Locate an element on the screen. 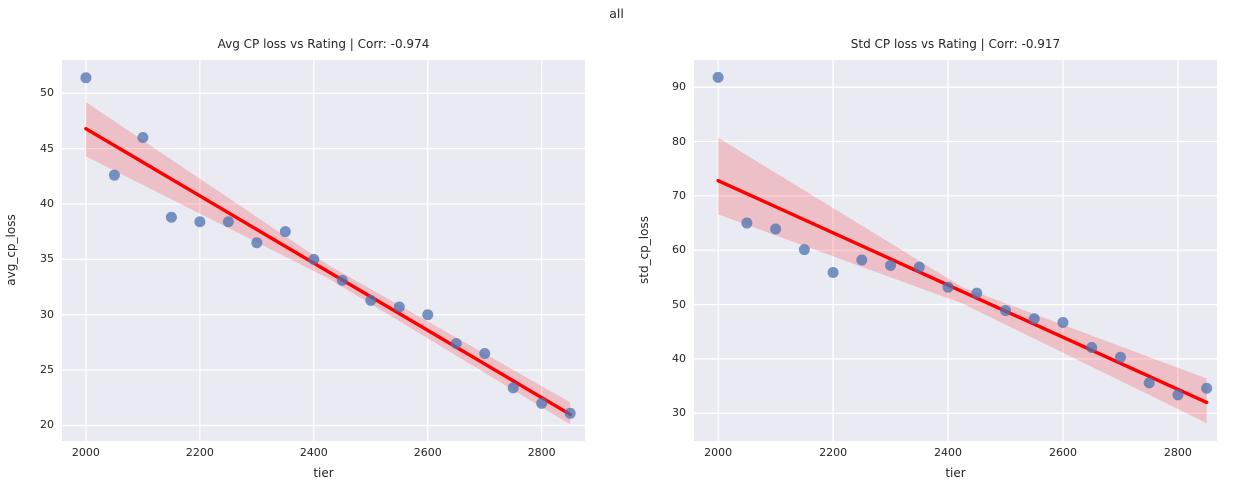  left-plot-xlabel: tier is located at coordinates (323, 473).